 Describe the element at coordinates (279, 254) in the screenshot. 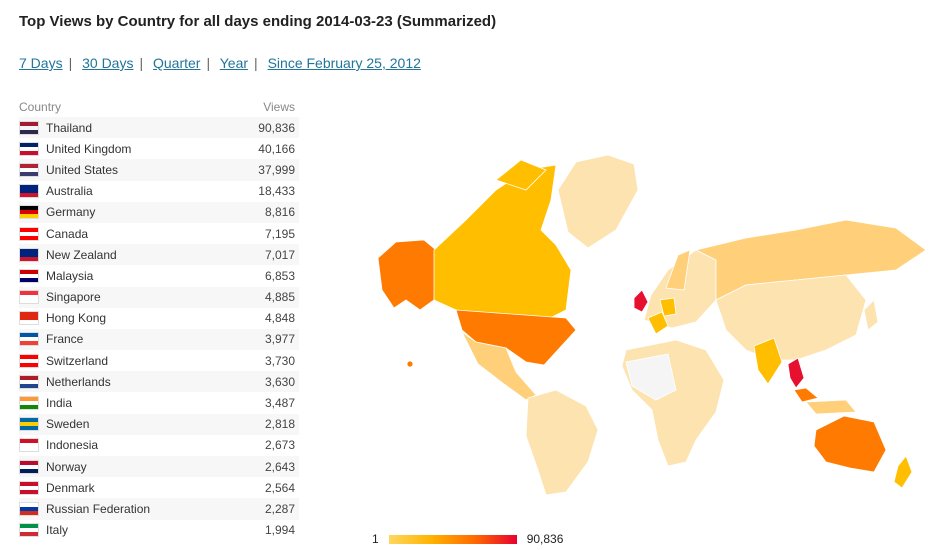

I see `views-value: 7,017` at that location.